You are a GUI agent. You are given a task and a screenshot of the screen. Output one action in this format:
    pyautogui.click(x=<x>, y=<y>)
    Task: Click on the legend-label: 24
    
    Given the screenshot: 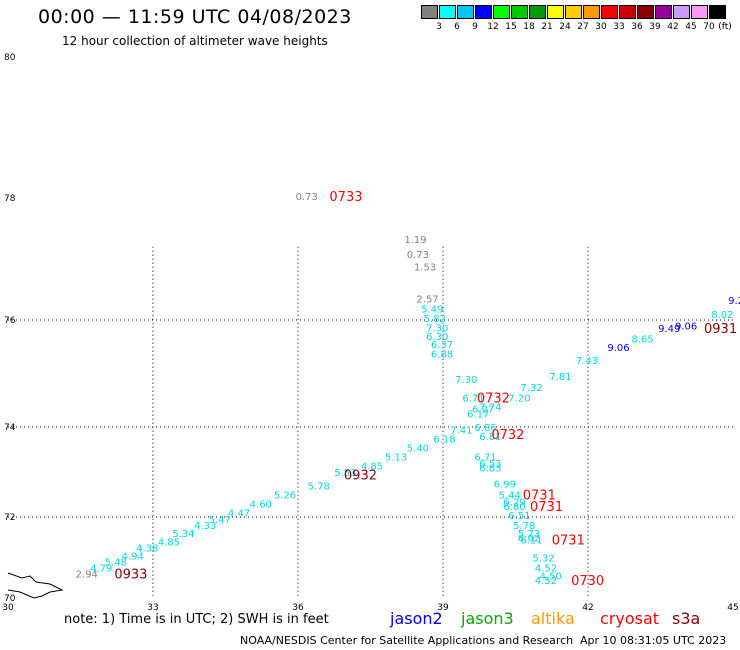 What is the action you would take?
    pyautogui.click(x=565, y=27)
    